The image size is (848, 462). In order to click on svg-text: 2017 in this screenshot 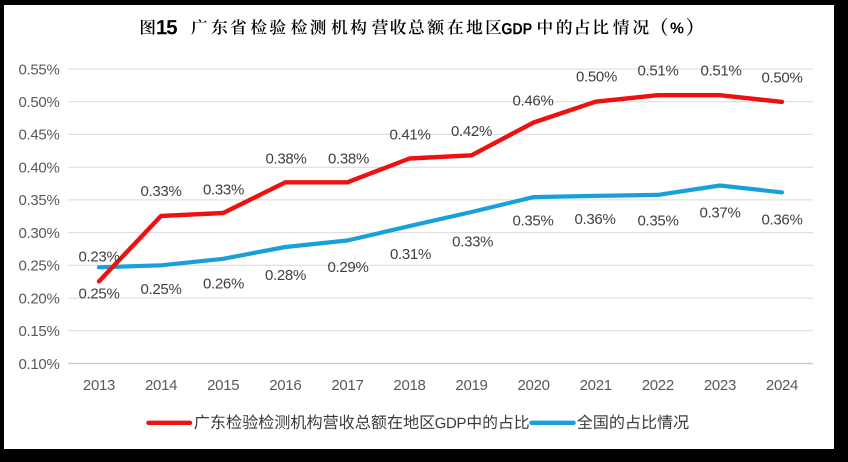, I will do `click(347, 385)`.